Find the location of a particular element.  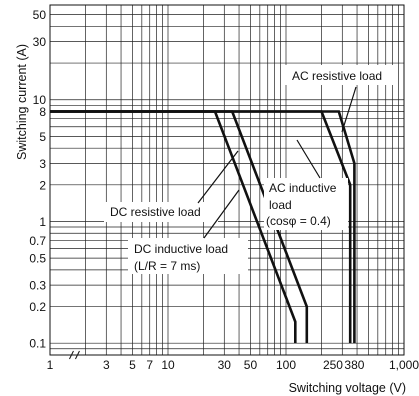

x-tick-label: 250 is located at coordinates (333, 365).